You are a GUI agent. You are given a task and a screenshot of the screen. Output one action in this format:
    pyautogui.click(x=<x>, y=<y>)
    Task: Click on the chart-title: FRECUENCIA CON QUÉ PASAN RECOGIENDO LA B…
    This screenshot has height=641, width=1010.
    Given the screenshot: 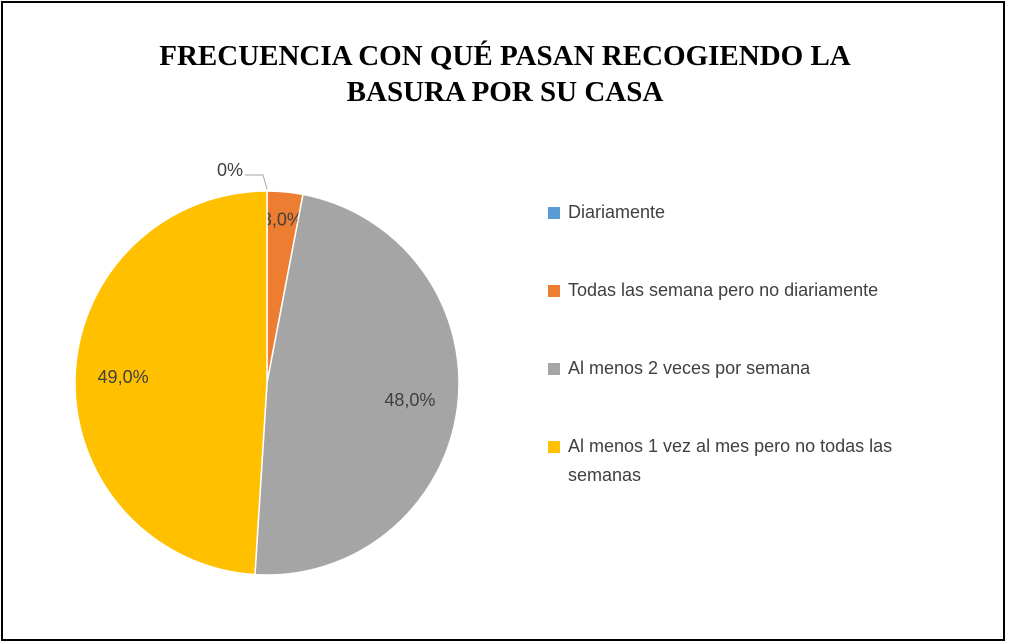 What is the action you would take?
    pyautogui.click(x=505, y=74)
    